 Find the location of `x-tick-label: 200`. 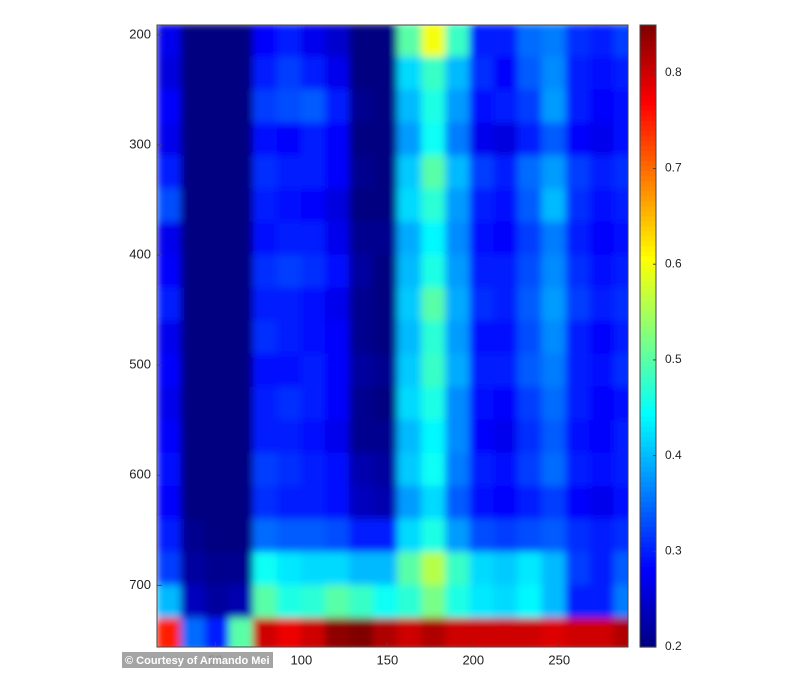

x-tick-label: 200 is located at coordinates (473, 659).